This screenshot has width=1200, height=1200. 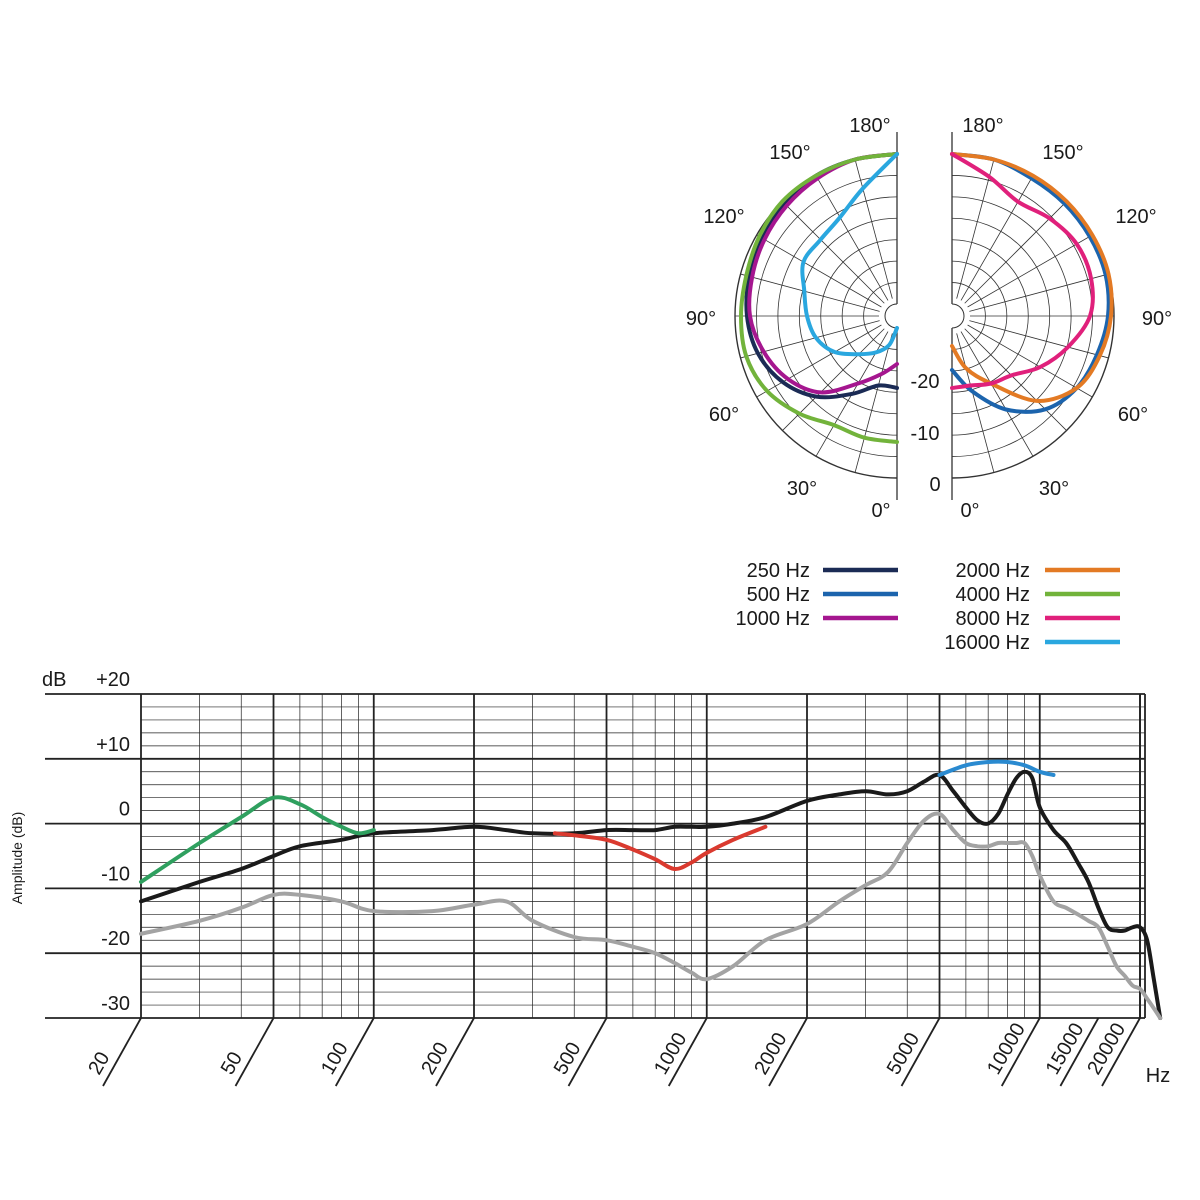 What do you see at coordinates (115, 1004) in the screenshot?
I see `y-tick-label: -30` at bounding box center [115, 1004].